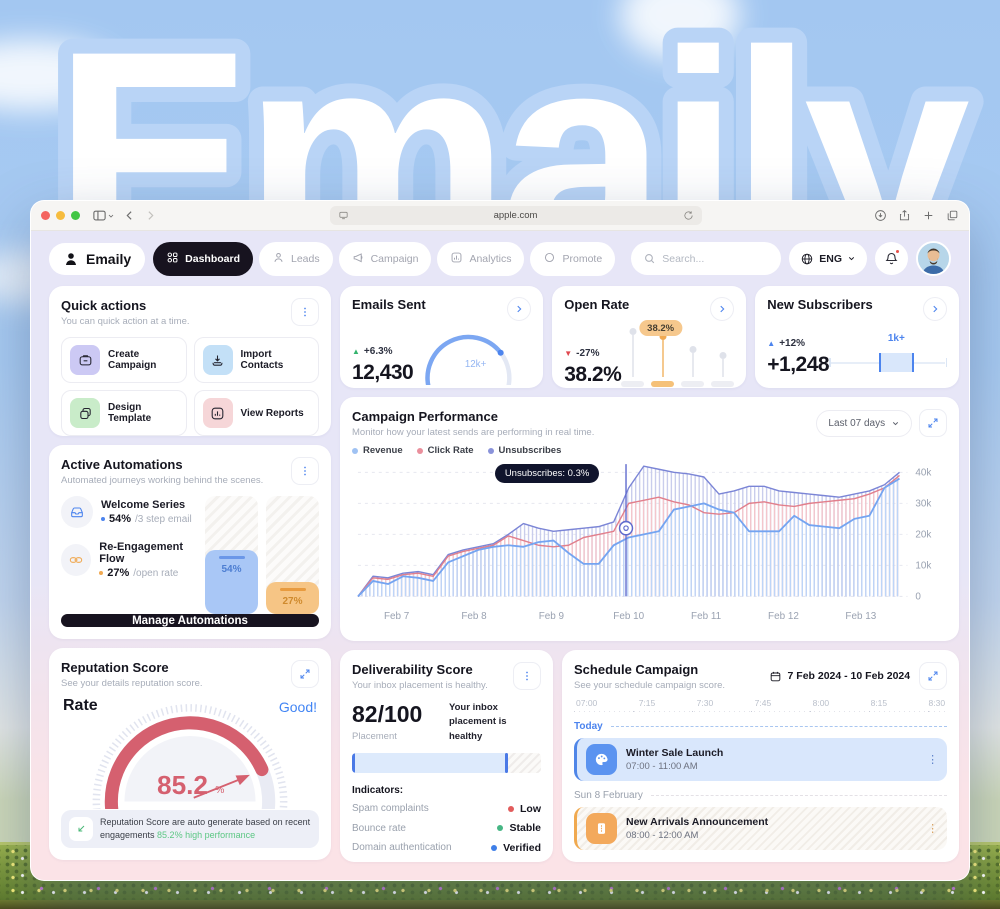 The height and width of the screenshot is (909, 1000). I want to click on schedule-event: Winter Sale Launch 07:00 - 11:00 AM ⋮, so click(761, 759).